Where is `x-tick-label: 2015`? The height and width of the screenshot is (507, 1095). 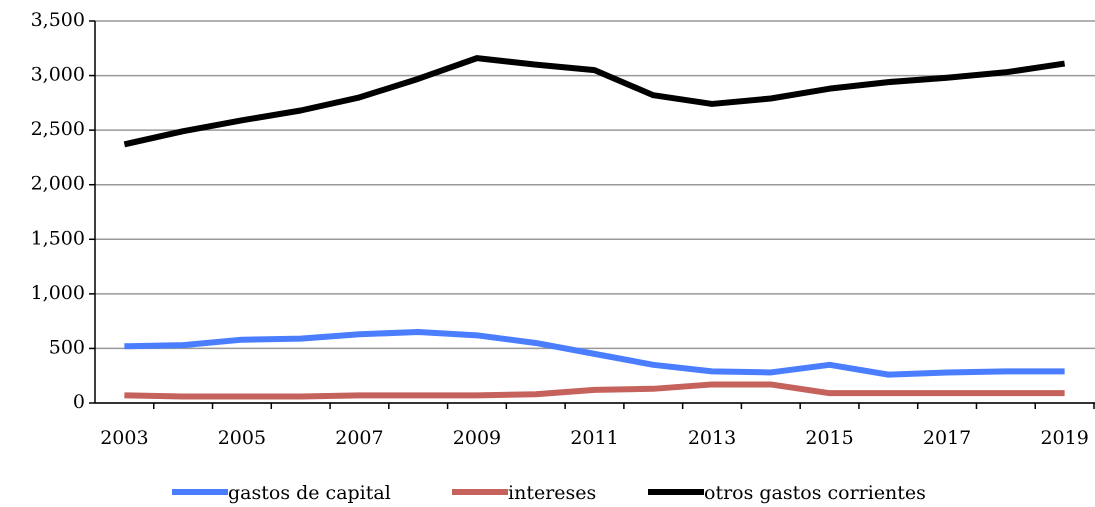 x-tick-label: 2015 is located at coordinates (829, 438).